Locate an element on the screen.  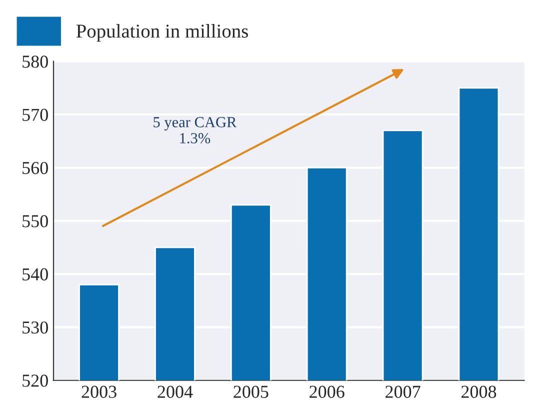
y-tick-label: 570 is located at coordinates (35, 114).